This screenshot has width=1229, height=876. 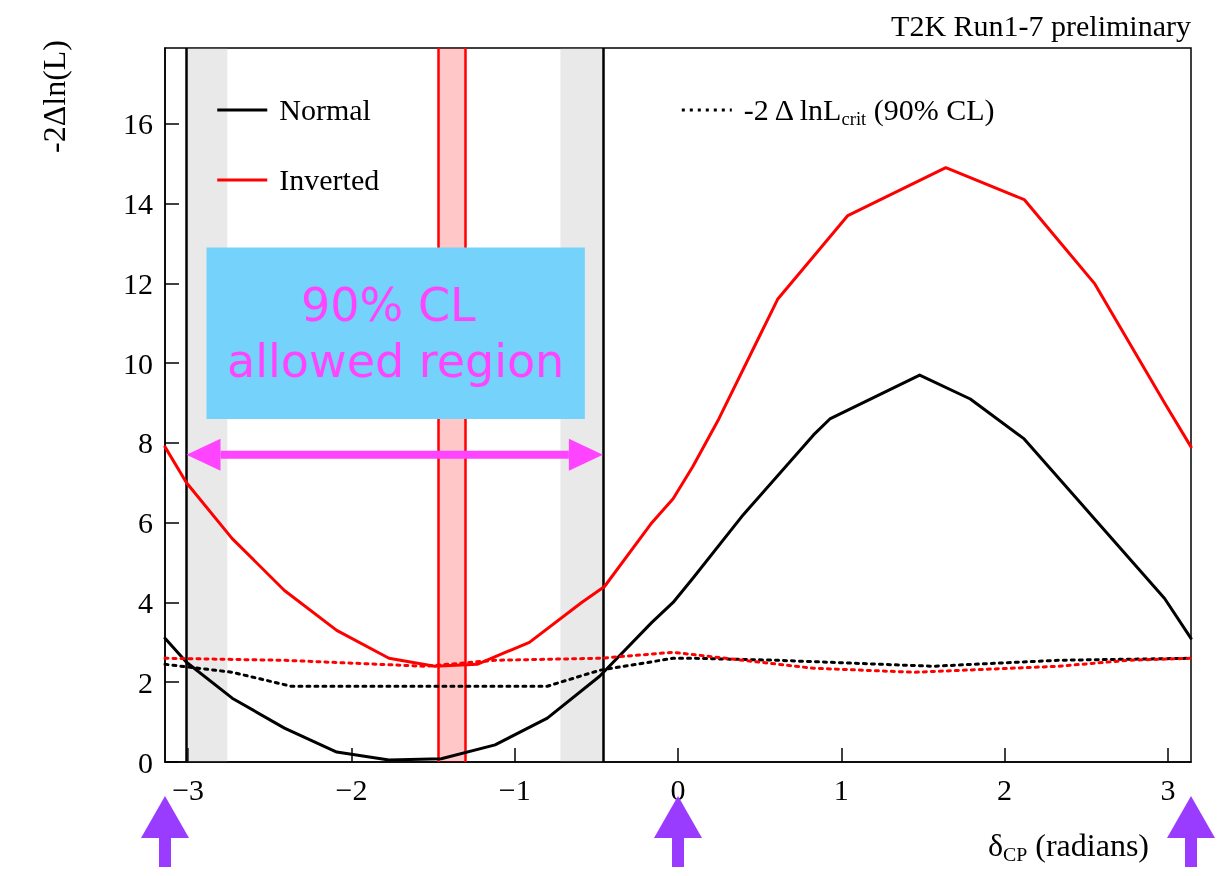 I want to click on legend-label: Inverted, so click(x=329, y=179).